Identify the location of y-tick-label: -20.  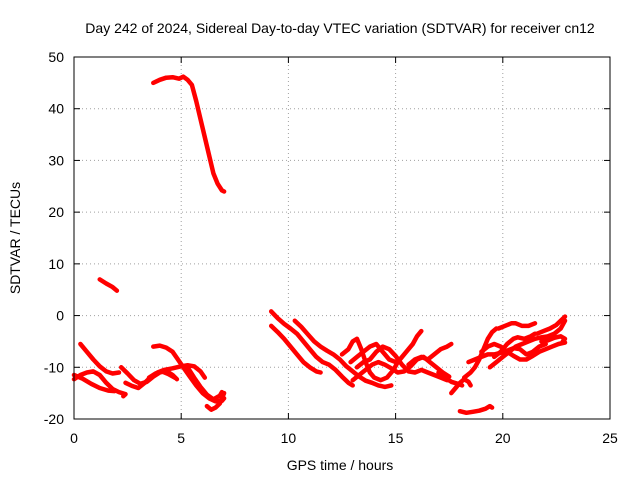
(54, 419).